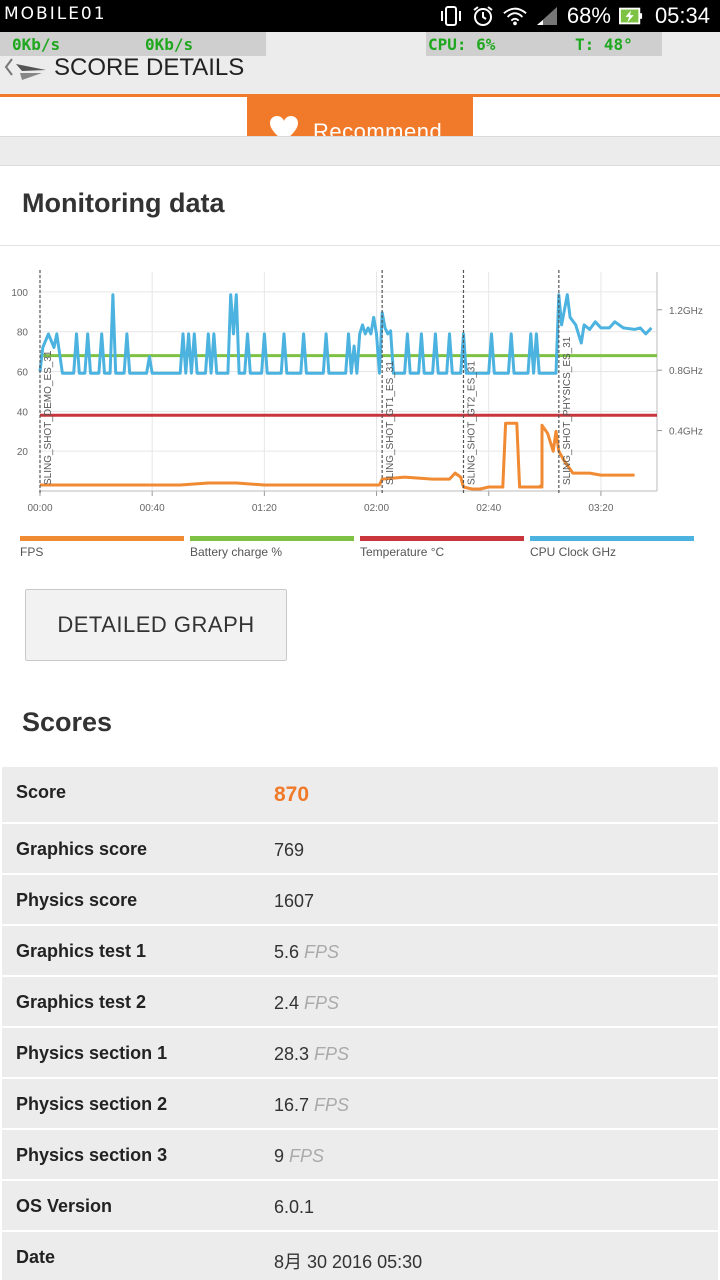 Image resolution: width=720 pixels, height=1280 pixels. What do you see at coordinates (488, 508) in the screenshot?
I see `x-tick-label: 02:40` at bounding box center [488, 508].